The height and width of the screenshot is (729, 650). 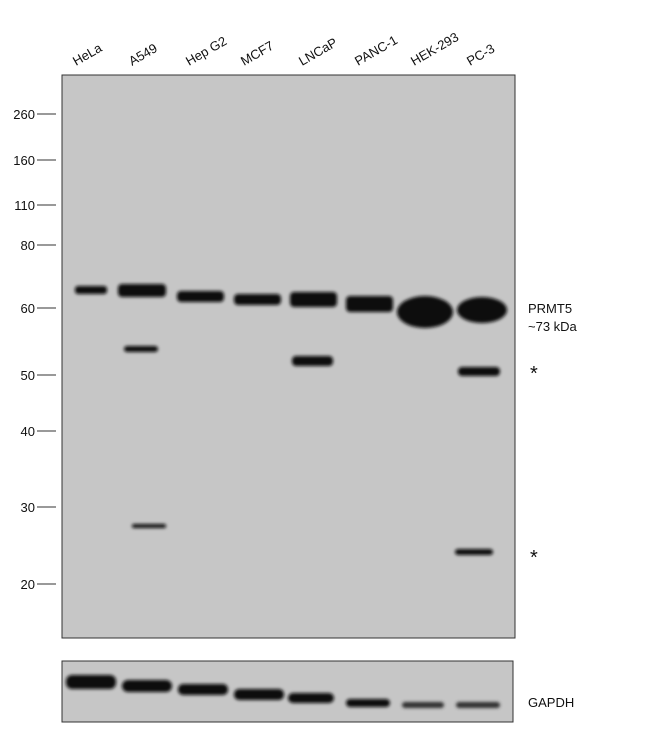 What do you see at coordinates (24, 160) in the screenshot?
I see `marker-label: 160` at bounding box center [24, 160].